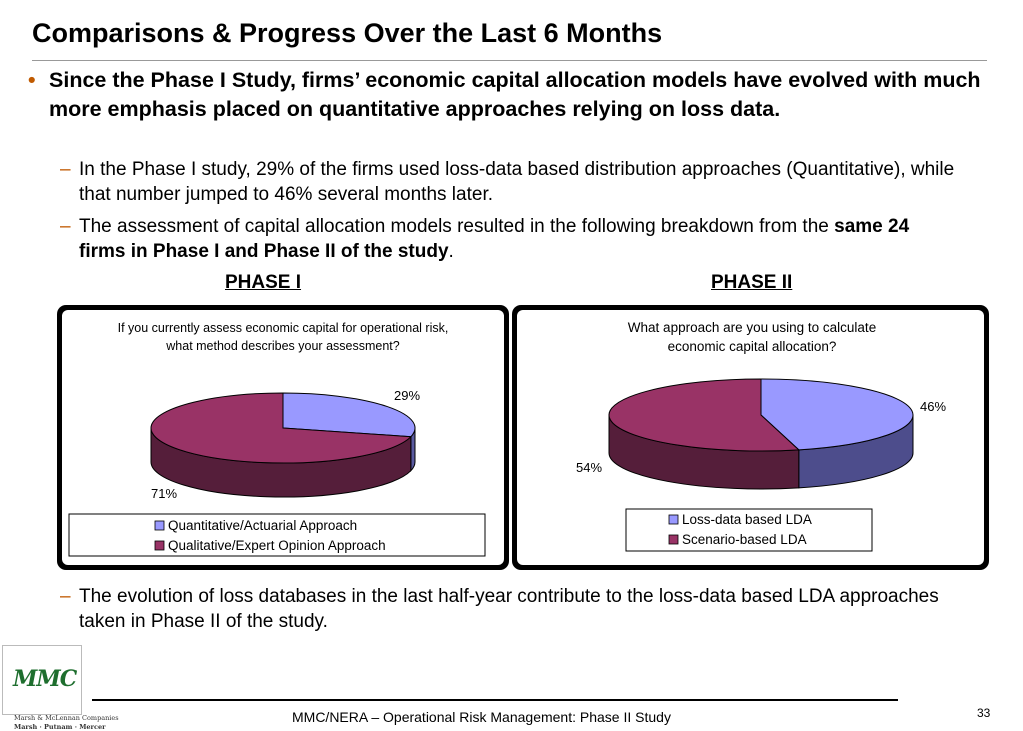 This screenshot has width=1023, height=731. I want to click on logo-company-line: Marsh & McLennan Companies, so click(66, 718).